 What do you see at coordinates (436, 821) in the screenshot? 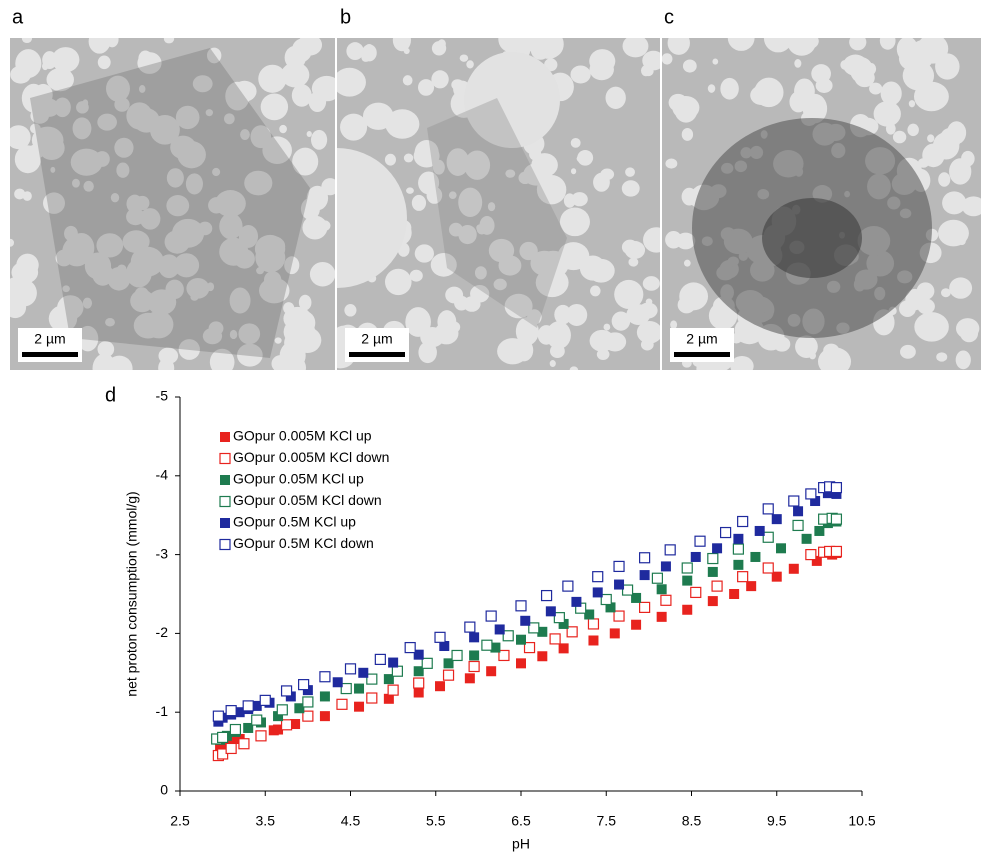
I see `x-tick-label: 5.5` at bounding box center [436, 821].